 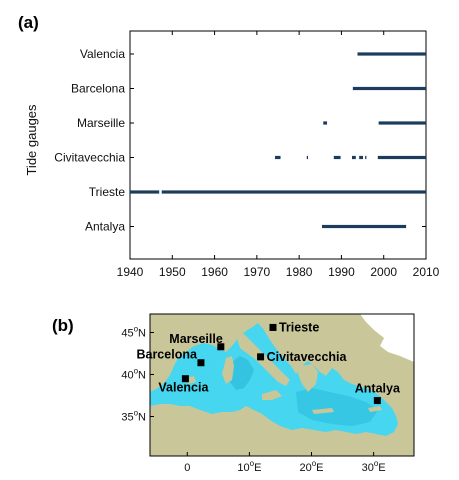 What do you see at coordinates (249, 466) in the screenshot?
I see `lon-tick-label: 10oE` at bounding box center [249, 466].